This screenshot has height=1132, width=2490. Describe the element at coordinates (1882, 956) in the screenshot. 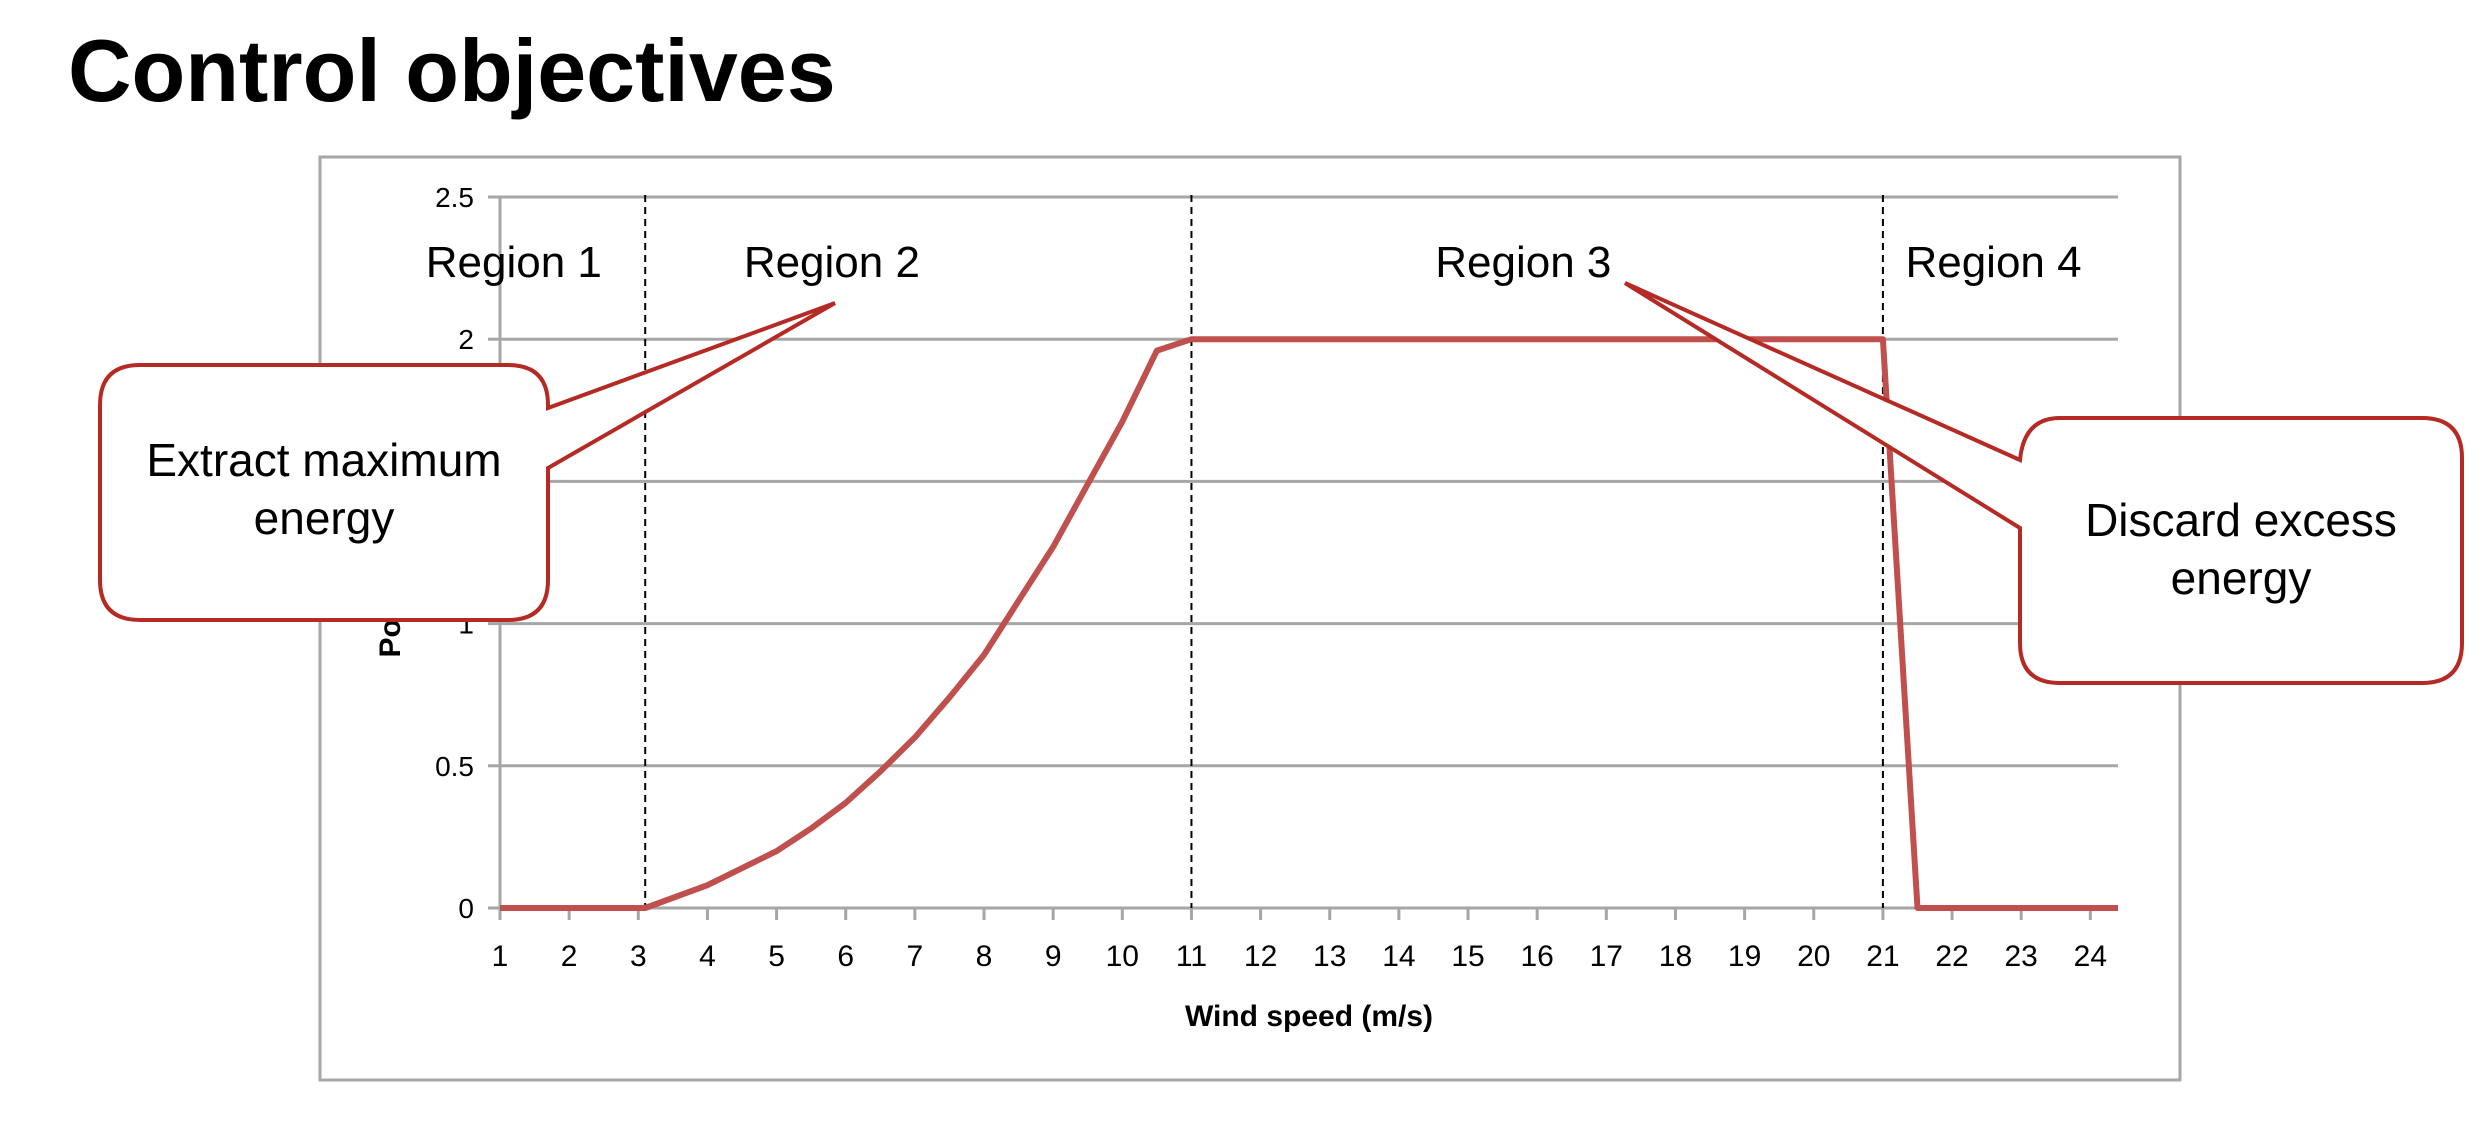

I see `x-tick-label: 21` at that location.